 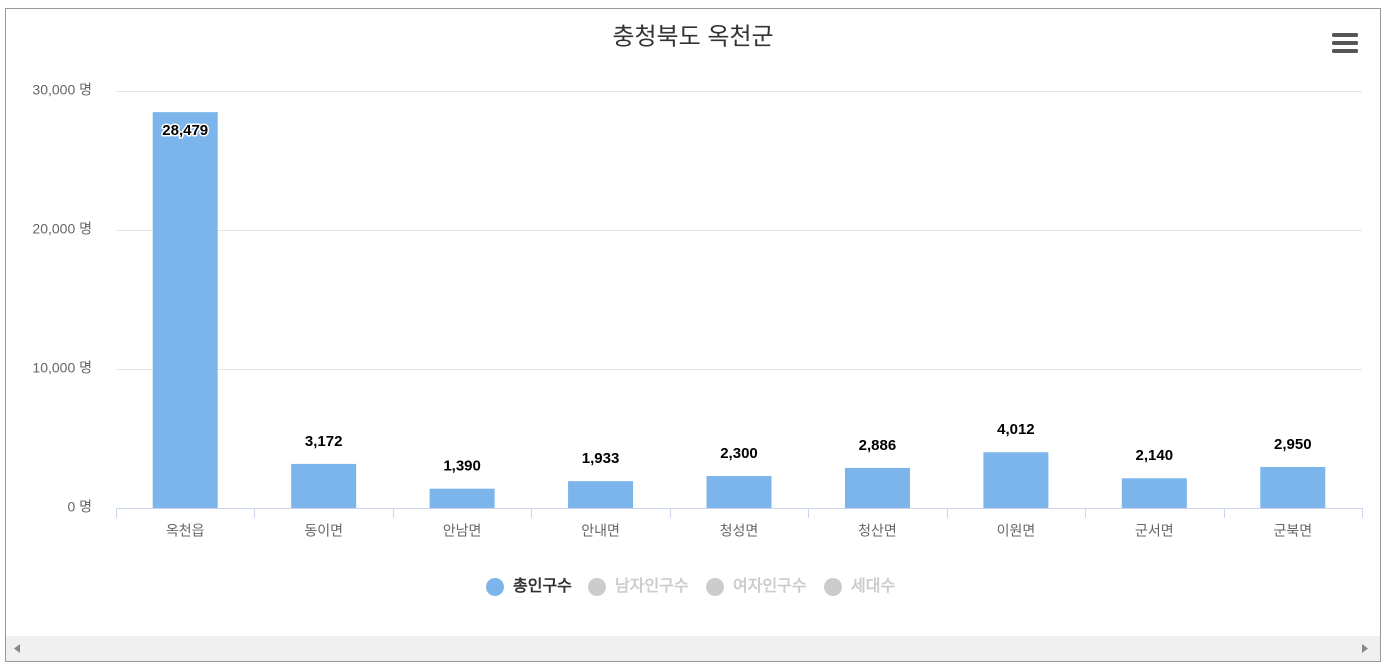 I want to click on x-tick-label: 군북면, so click(x=1292, y=531).